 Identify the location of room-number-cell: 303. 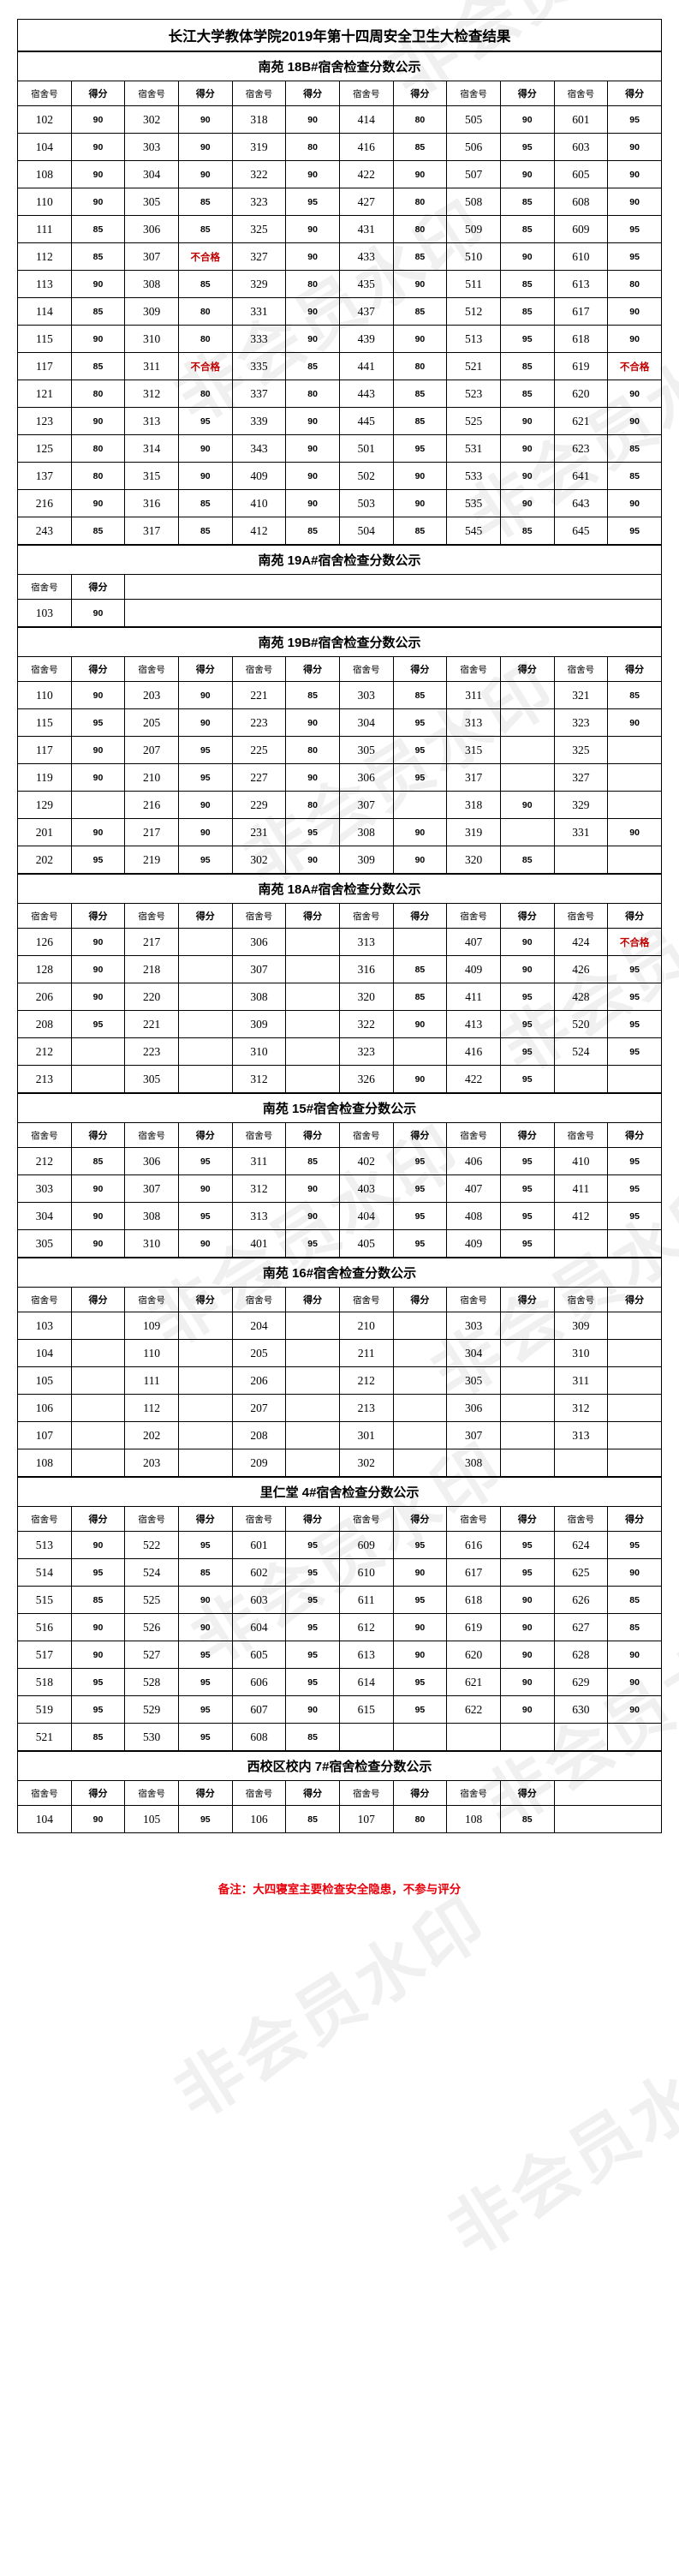
(366, 695).